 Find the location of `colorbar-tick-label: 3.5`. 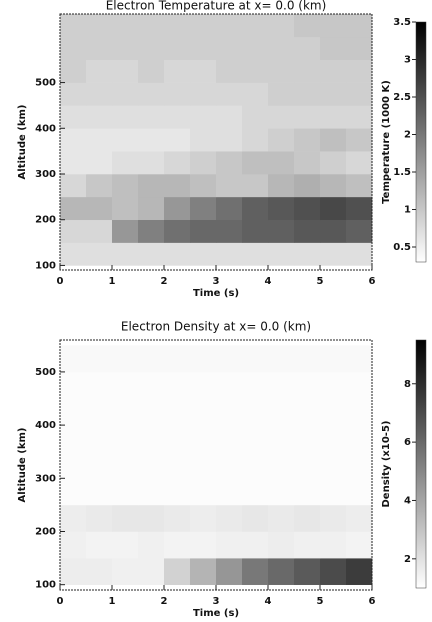

colorbar-tick-label: 3.5 is located at coordinates (402, 22).